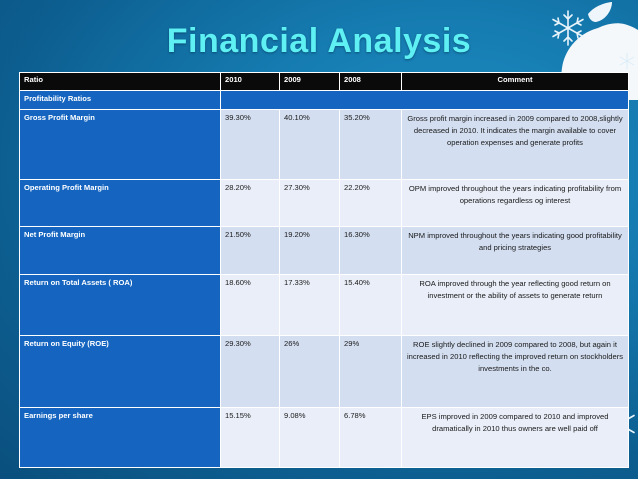 The height and width of the screenshot is (479, 638). What do you see at coordinates (370, 144) in the screenshot?
I see `value-2008: 35.20%` at bounding box center [370, 144].